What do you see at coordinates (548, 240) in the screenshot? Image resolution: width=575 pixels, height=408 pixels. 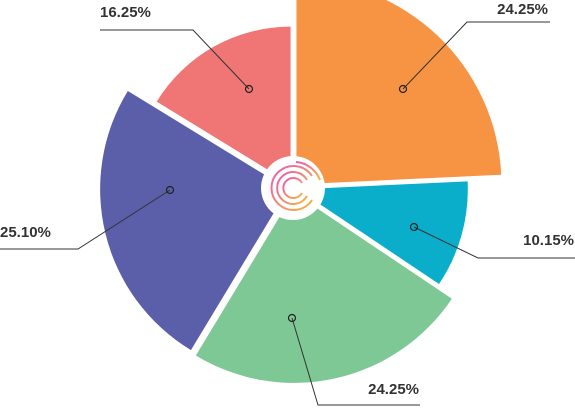 I see `data-label: 10.15%` at bounding box center [548, 240].